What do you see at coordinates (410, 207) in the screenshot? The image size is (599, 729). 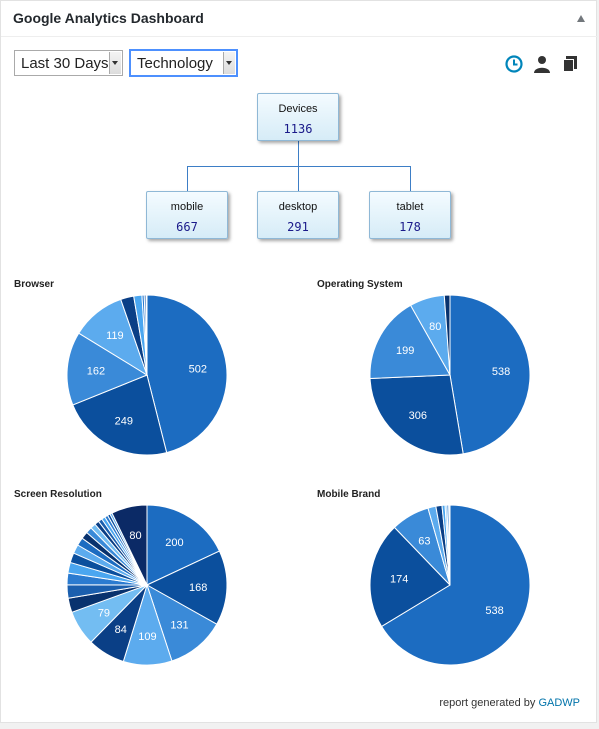 I see `node-label: tablet` at bounding box center [410, 207].